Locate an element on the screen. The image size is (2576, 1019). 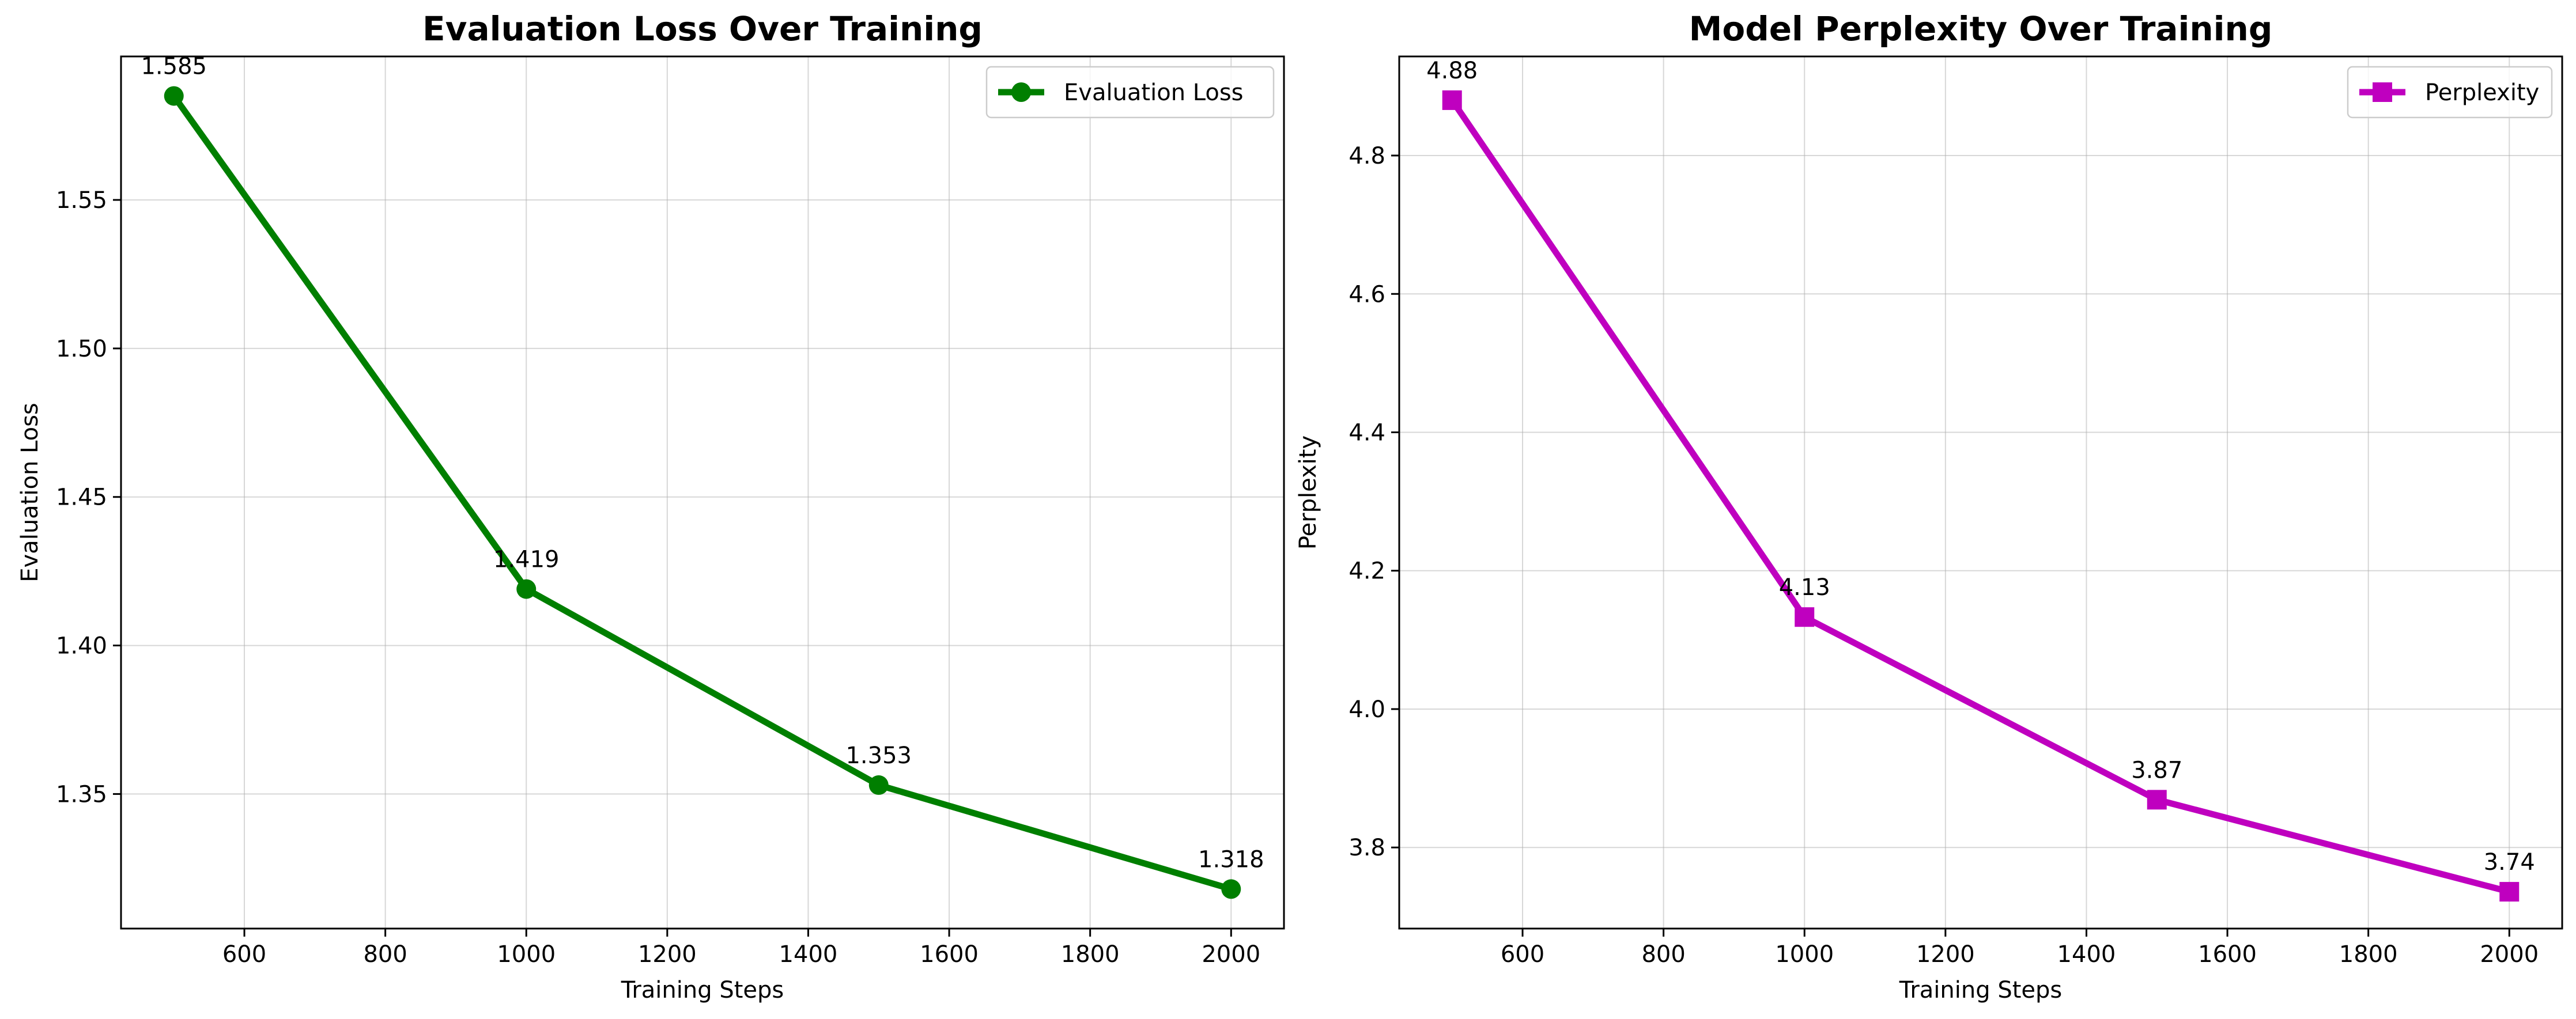
y-tick-label: 1.55 is located at coordinates (81, 200).